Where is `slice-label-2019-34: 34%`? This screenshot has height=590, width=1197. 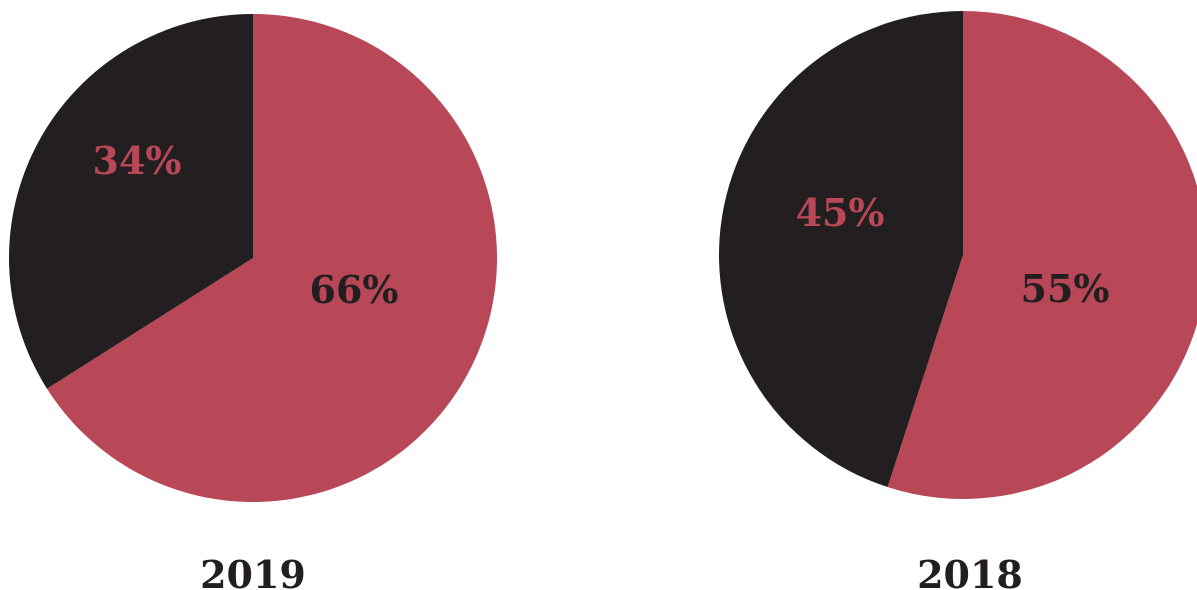 slice-label-2019-34: 34% is located at coordinates (137, 160).